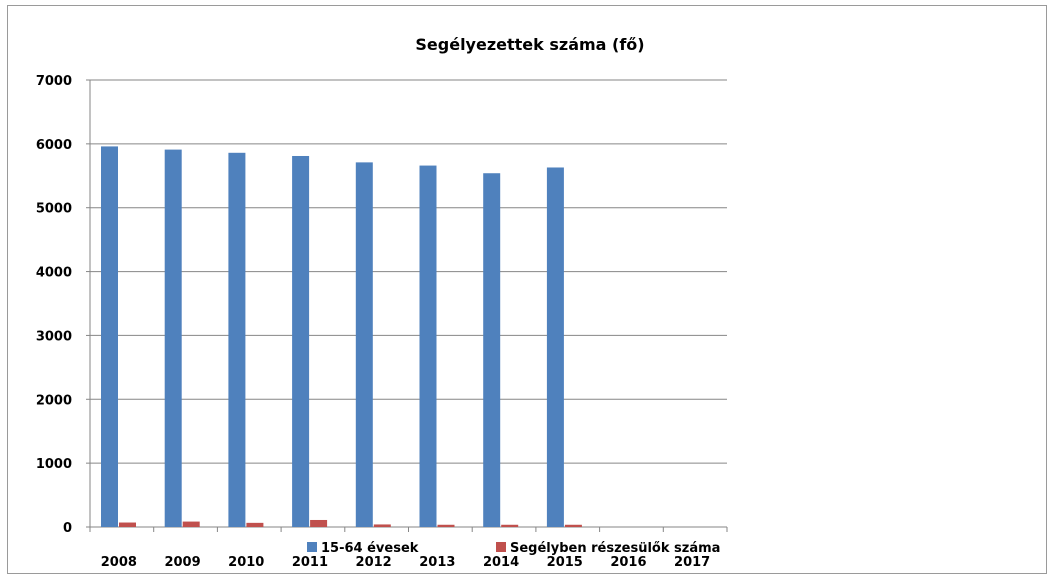 This screenshot has width=1052, height=578. What do you see at coordinates (191, 524) in the screenshot?
I see `bar-series1-2009` at bounding box center [191, 524].